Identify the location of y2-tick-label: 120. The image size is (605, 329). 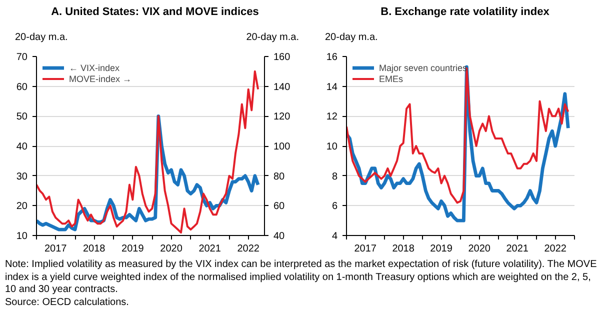
(282, 117).